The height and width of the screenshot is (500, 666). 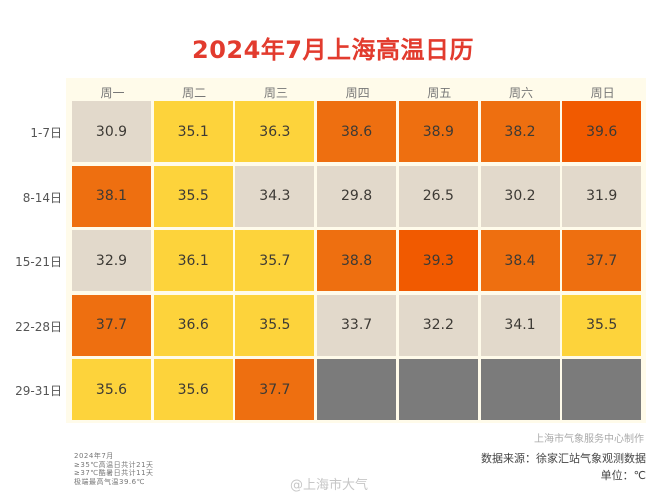 What do you see at coordinates (438, 131) in the screenshot?
I see `temperature-cell: 38.9` at bounding box center [438, 131].